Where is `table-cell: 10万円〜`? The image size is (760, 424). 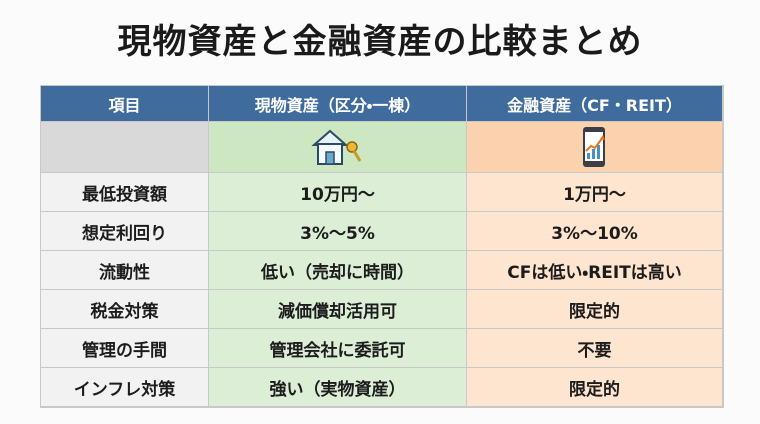
table-cell: 10万円〜 is located at coordinates (338, 192).